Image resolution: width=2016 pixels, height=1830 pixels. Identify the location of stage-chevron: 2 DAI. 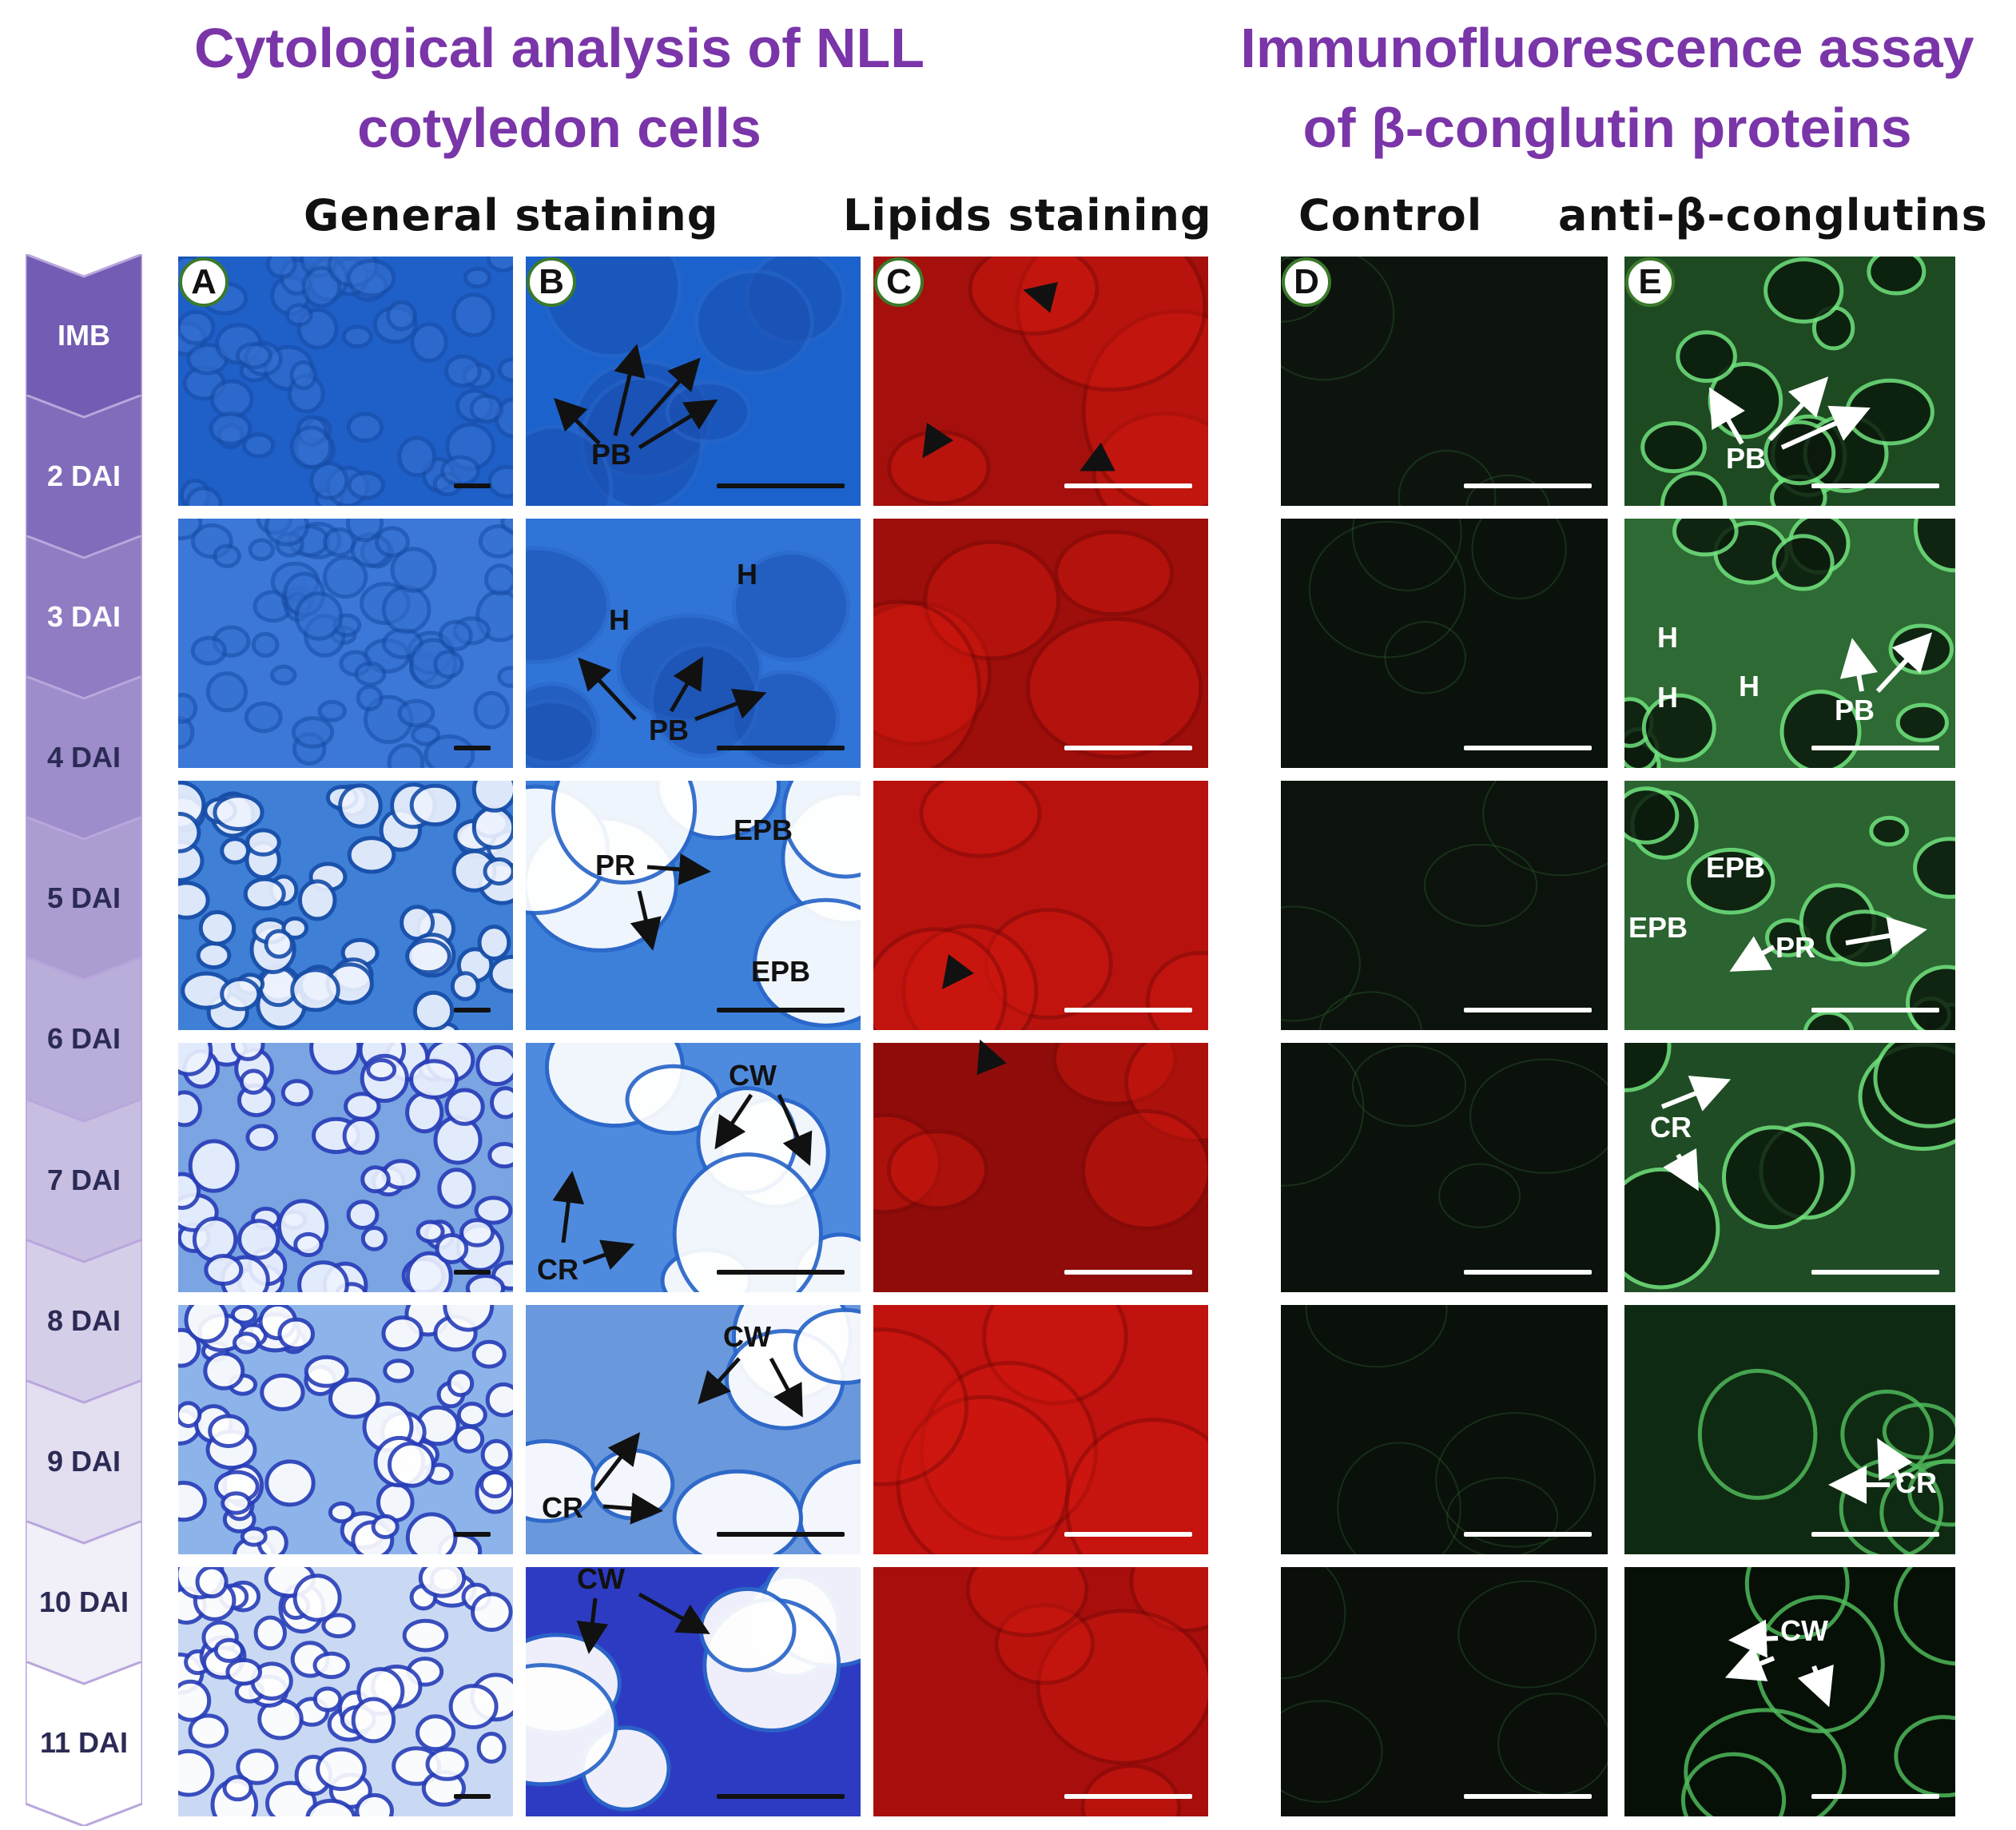
(84, 477).